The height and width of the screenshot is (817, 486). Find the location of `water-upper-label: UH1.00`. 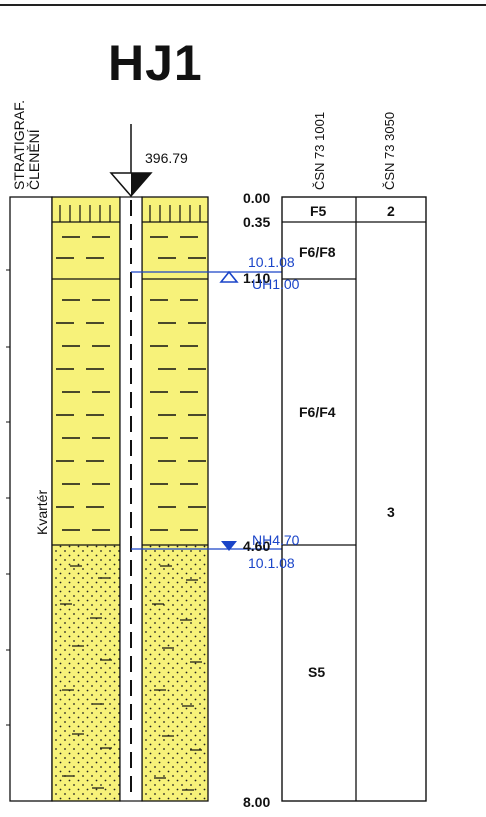

water-upper-label: UH1.00 is located at coordinates (276, 284).